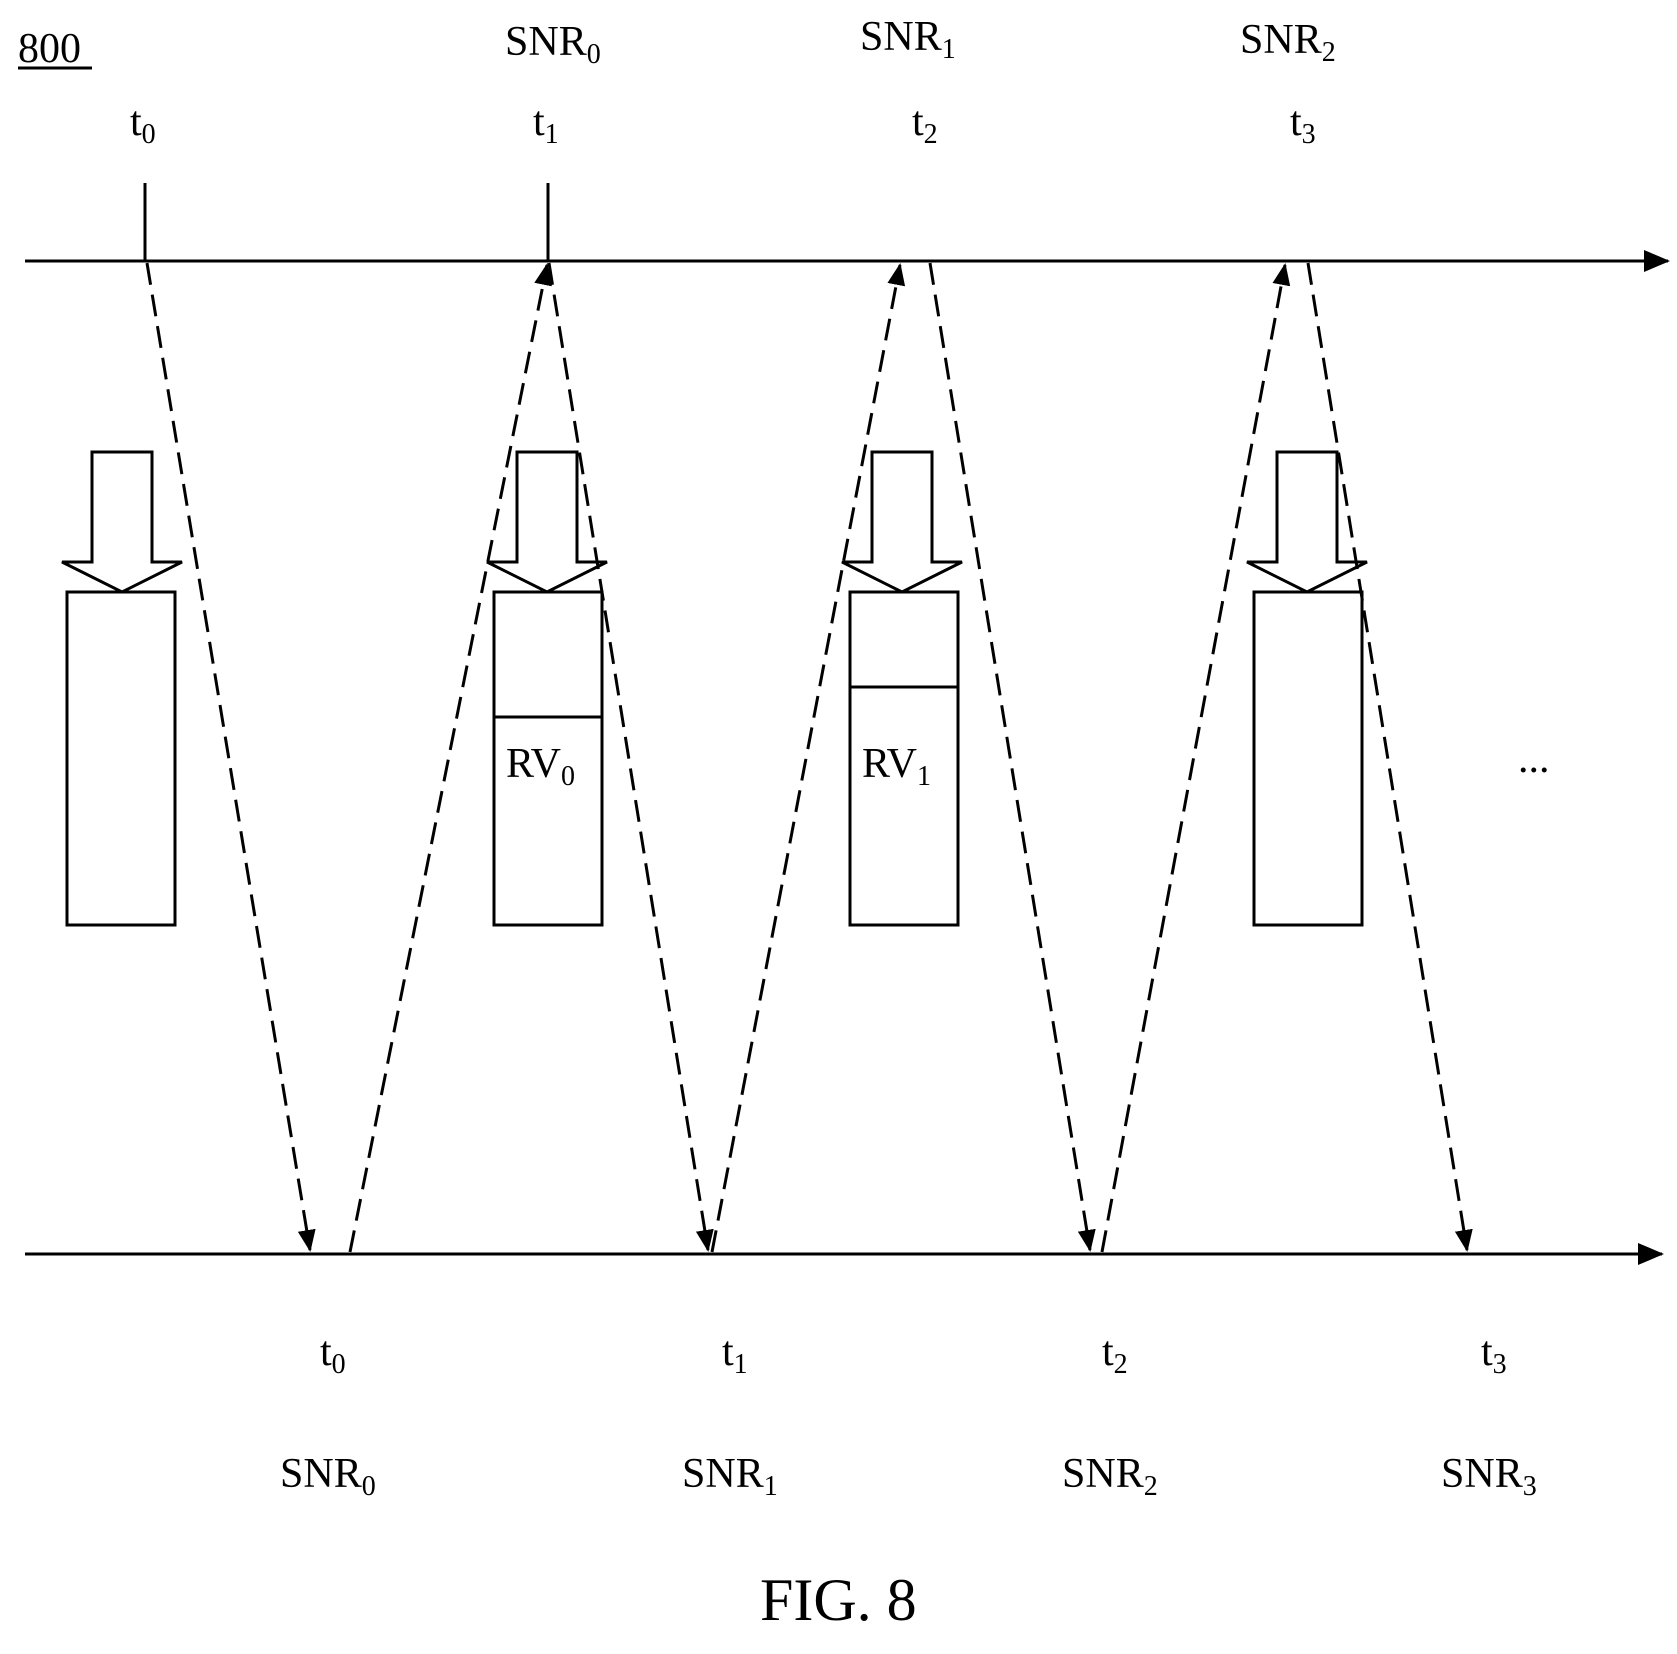  Describe the element at coordinates (925, 124) in the screenshot. I see `upper-time-label-t2: t2` at that location.